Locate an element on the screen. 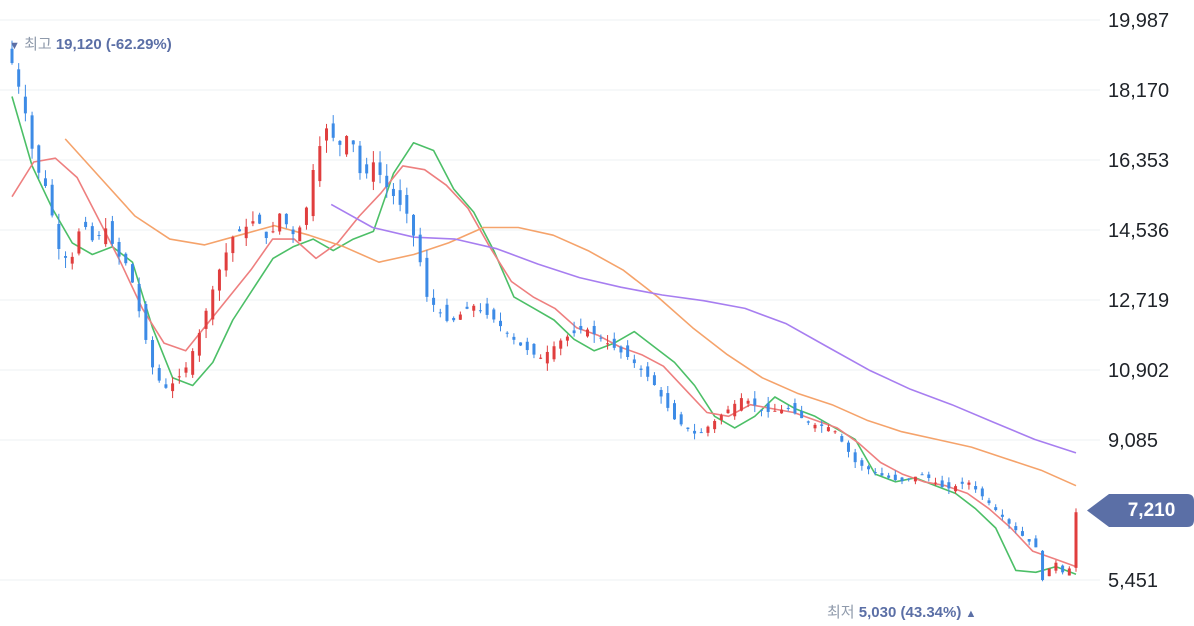 This screenshot has width=1194, height=626. y-tick-label: 18,170 is located at coordinates (1138, 91).